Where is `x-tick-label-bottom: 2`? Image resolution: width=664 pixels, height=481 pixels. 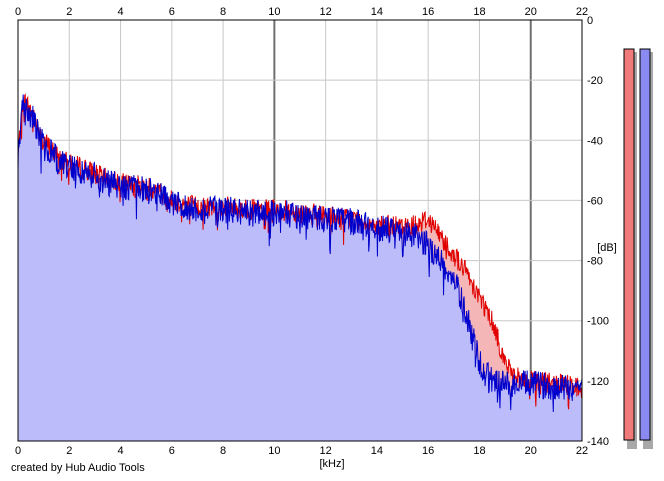 x-tick-label-bottom: 2 is located at coordinates (69, 451).